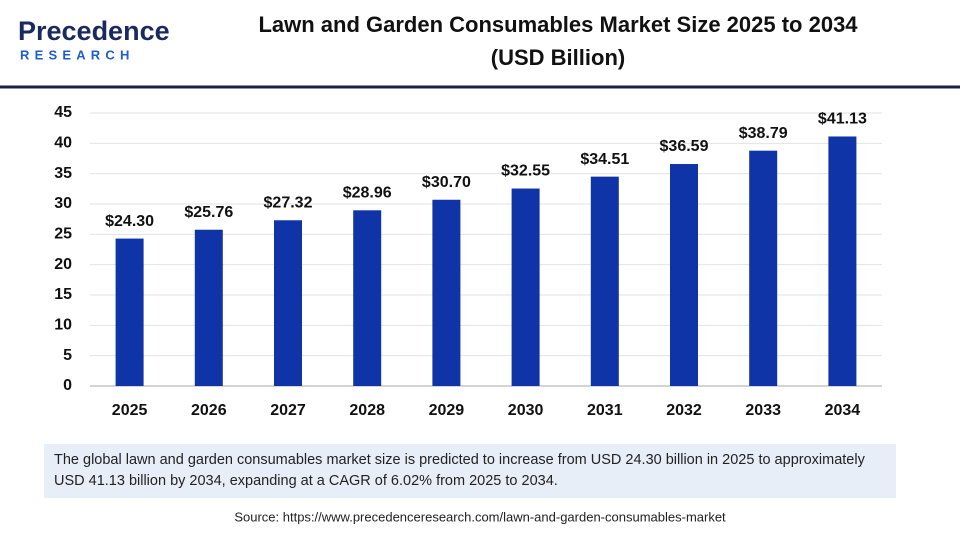 The width and height of the screenshot is (960, 540). What do you see at coordinates (763, 410) in the screenshot?
I see `x-tick-label: 2033` at bounding box center [763, 410].